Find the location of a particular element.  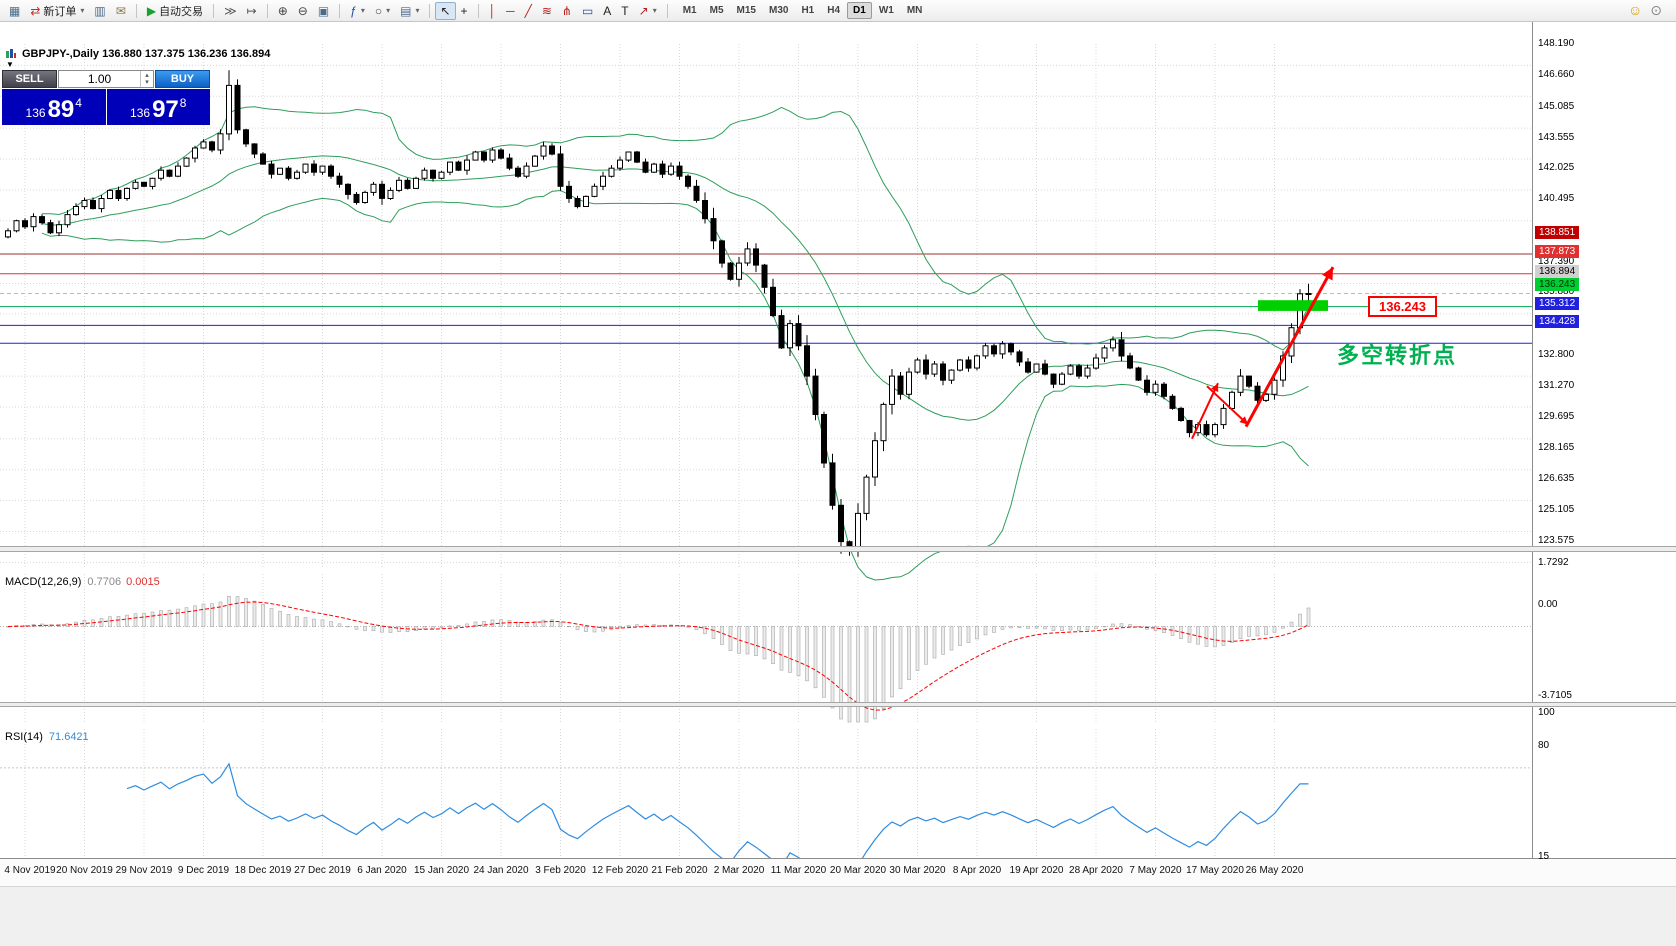

volume-spinner: ▴ ▾ is located at coordinates (146, 79).